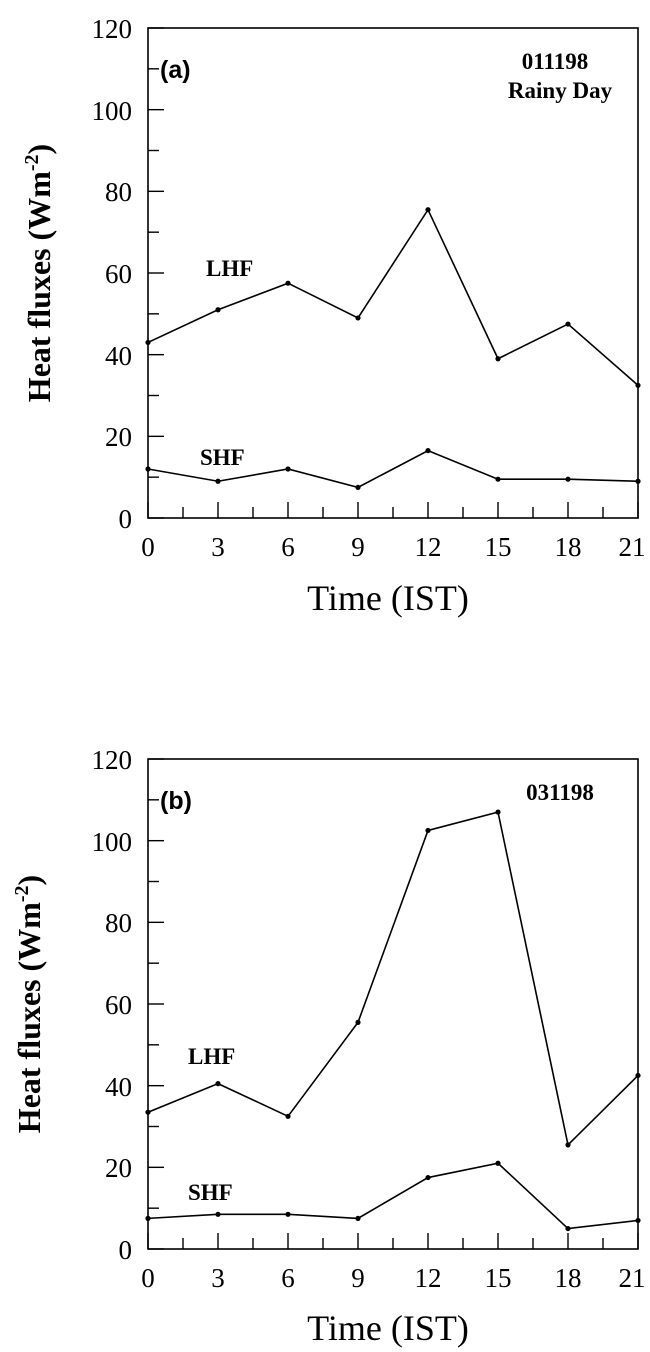 This screenshot has height=1352, width=650. What do you see at coordinates (118, 192) in the screenshot?
I see `panel-a-y-tick-label: 80` at bounding box center [118, 192].